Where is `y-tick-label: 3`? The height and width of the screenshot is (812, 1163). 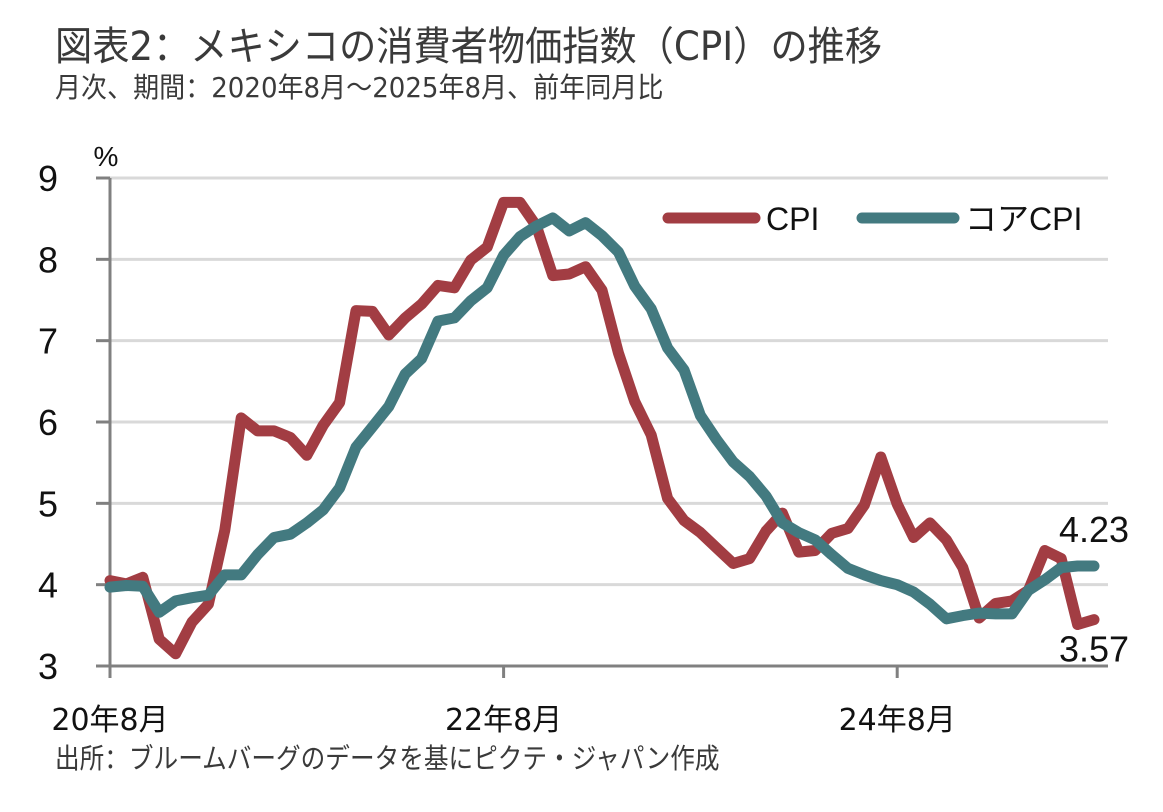
y-tick-label: 3 is located at coordinates (48, 666).